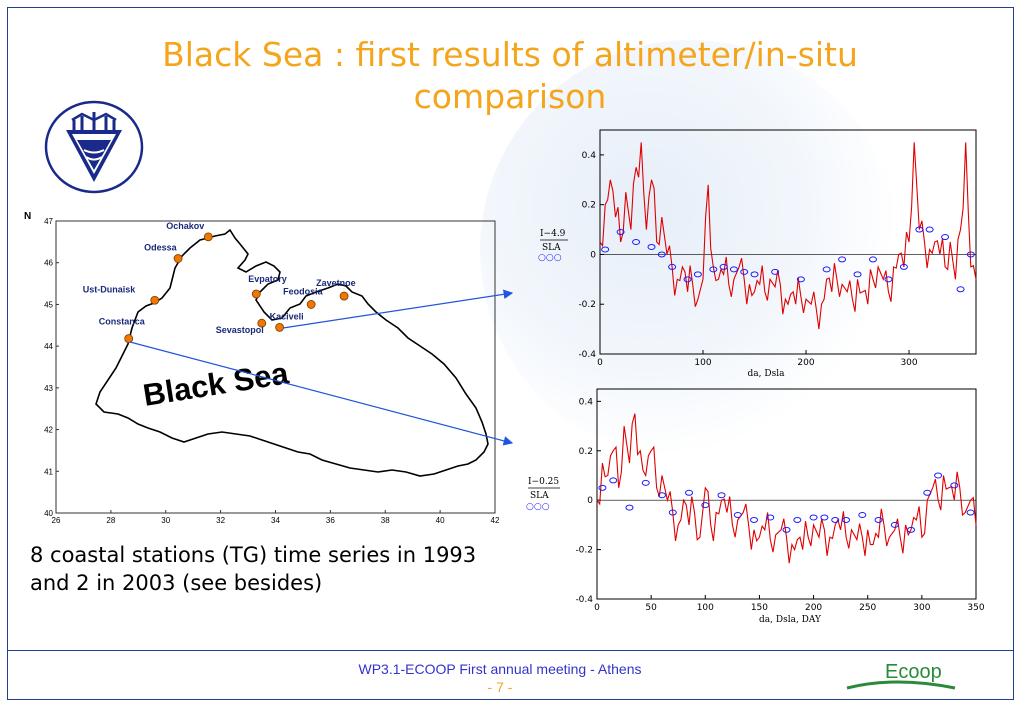 This screenshot has width=1023, height=708. I want to click on arrow-kaciveli-to-chart1, so click(398, 309).